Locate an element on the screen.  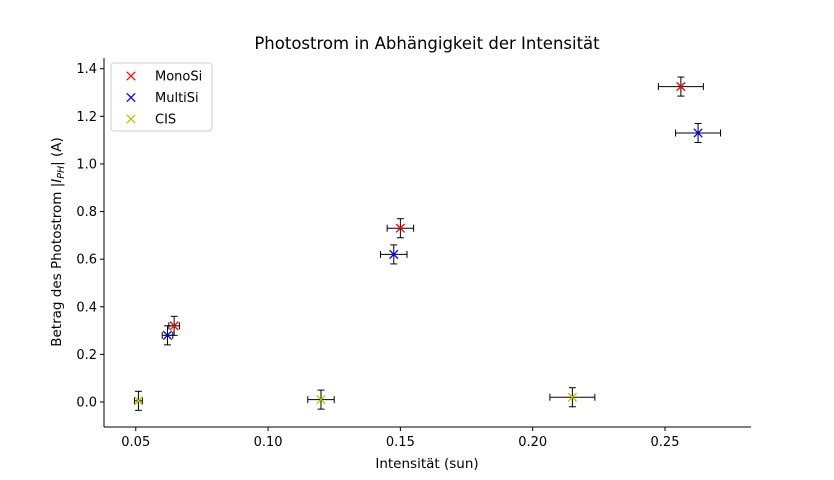
legend-label-cis: CIS is located at coordinates (165, 120).